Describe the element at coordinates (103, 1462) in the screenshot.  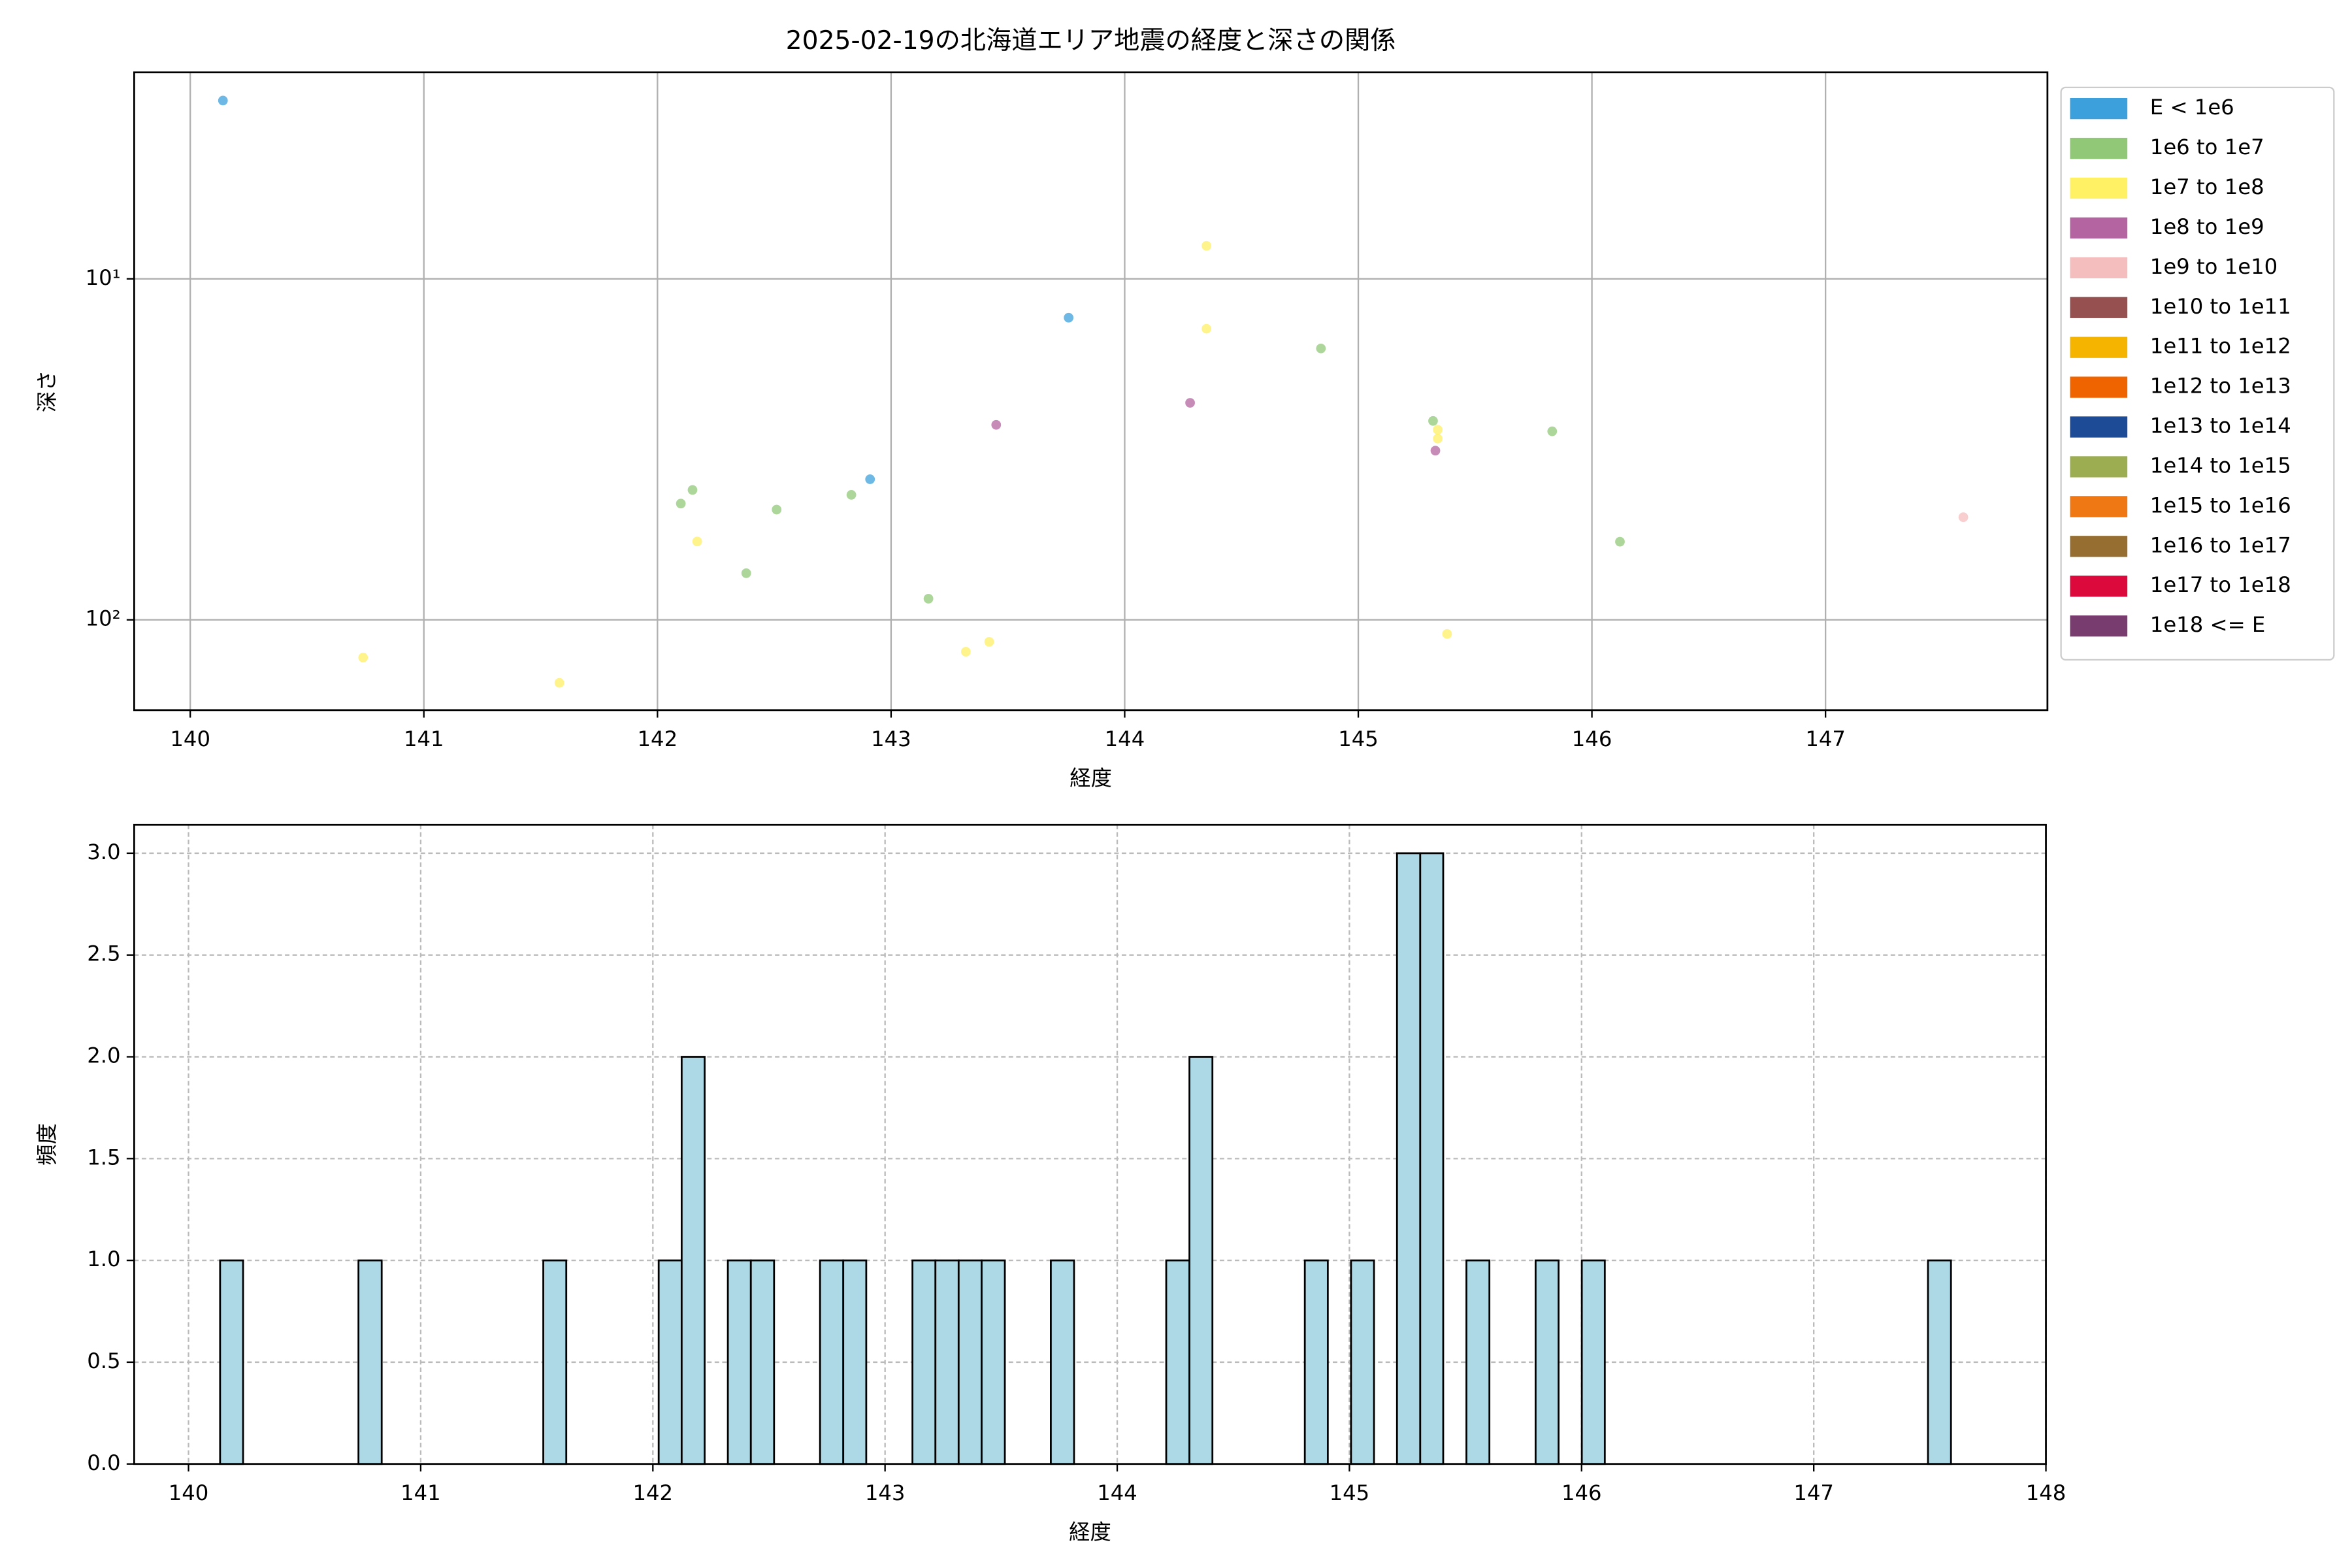
I see `y-tick-label: 0.0` at that location.